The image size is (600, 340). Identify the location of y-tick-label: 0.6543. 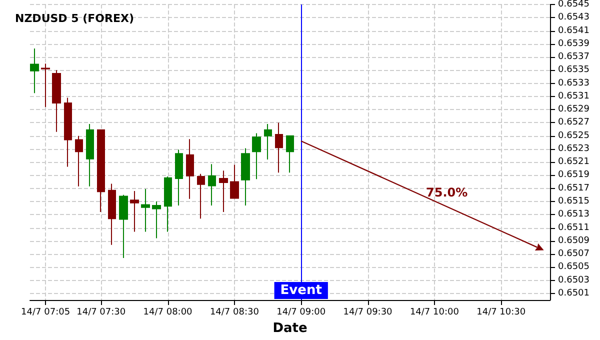
(574, 17).